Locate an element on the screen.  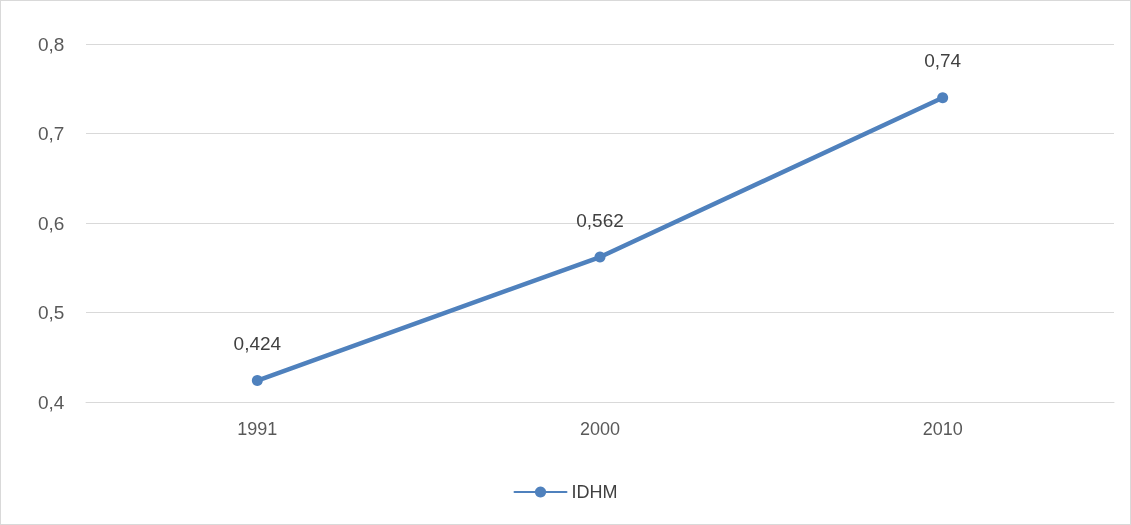
y-tick-label: 0,5 is located at coordinates (51, 312).